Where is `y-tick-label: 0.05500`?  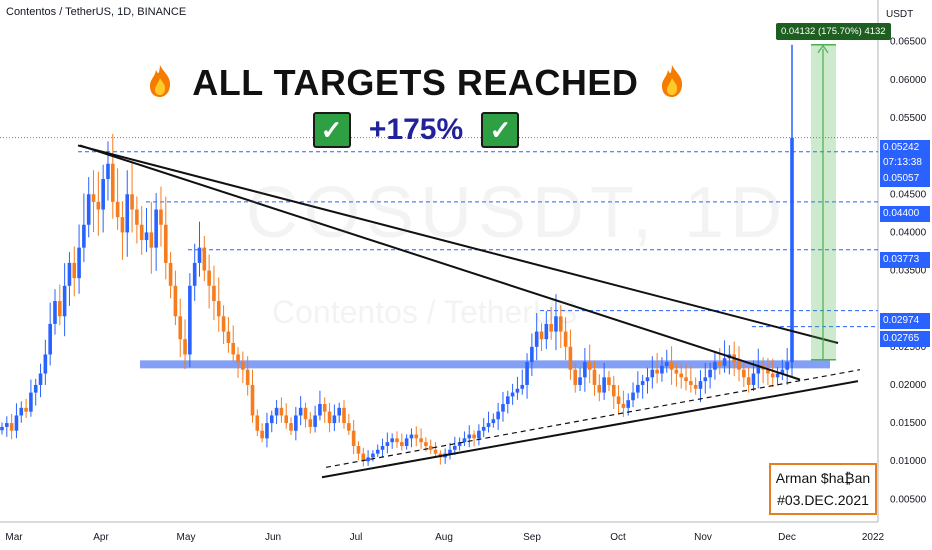
y-tick-label: 0.05500 is located at coordinates (908, 118).